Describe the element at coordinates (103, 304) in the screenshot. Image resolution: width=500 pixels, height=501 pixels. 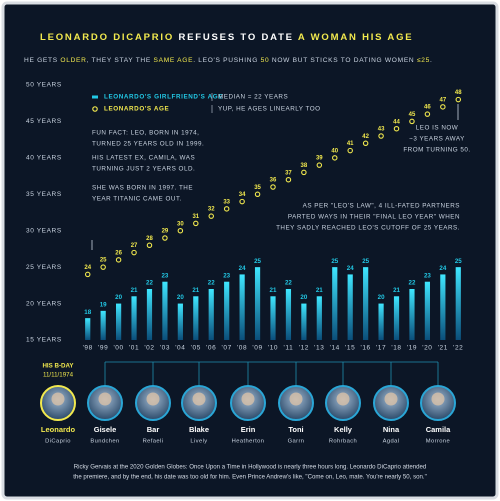
I see `bar-value-label: 19` at that location.